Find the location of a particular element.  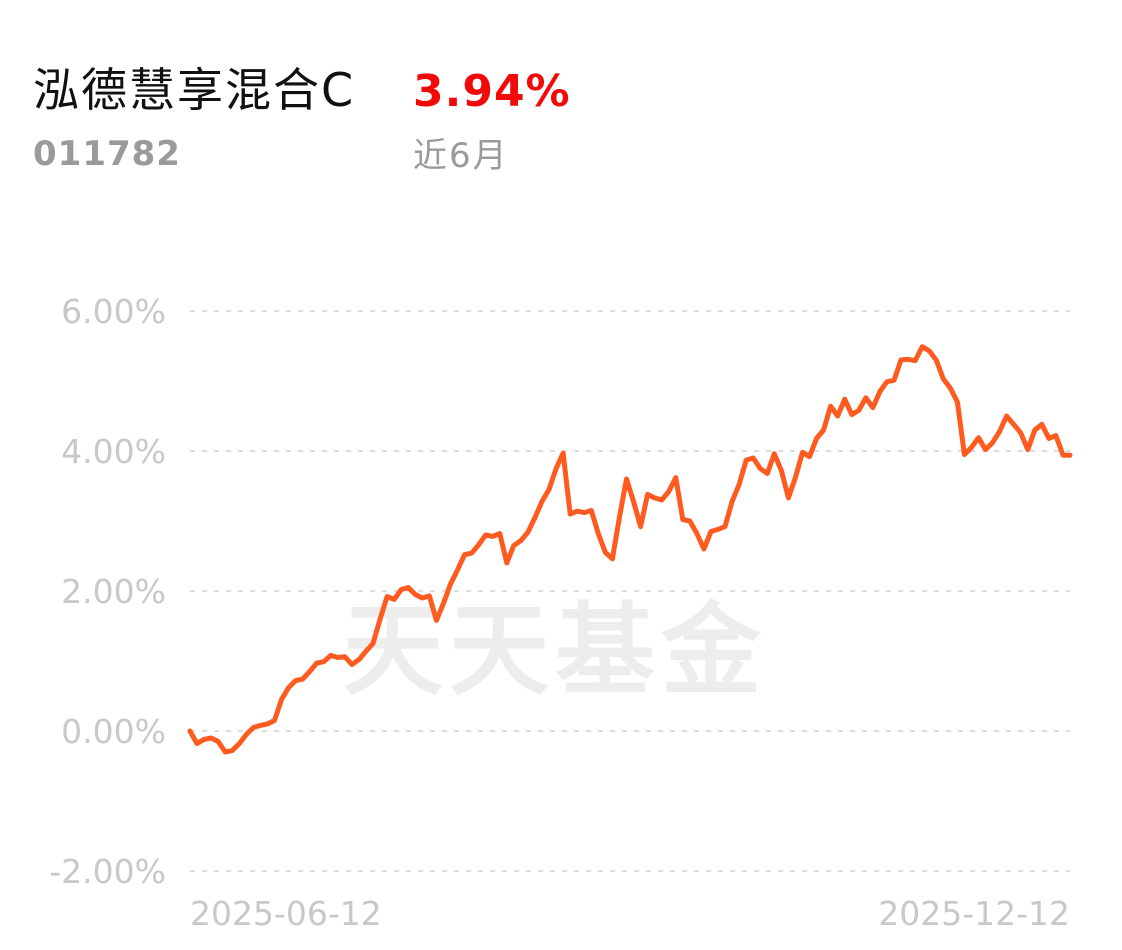

y-tick-label: 6.00% is located at coordinates (113, 311).